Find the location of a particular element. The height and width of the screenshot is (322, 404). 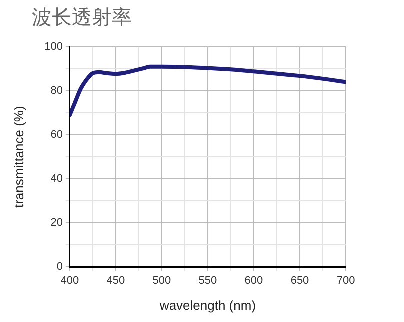

x-tick-label: 600 is located at coordinates (254, 280).